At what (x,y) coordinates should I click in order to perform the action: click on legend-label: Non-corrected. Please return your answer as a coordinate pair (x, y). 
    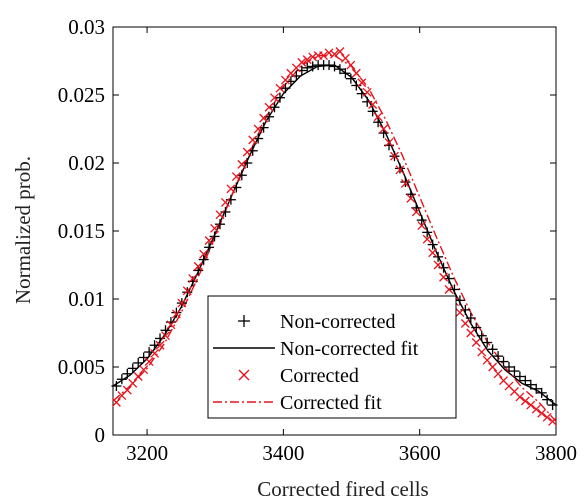
    Looking at the image, I should click on (338, 322).